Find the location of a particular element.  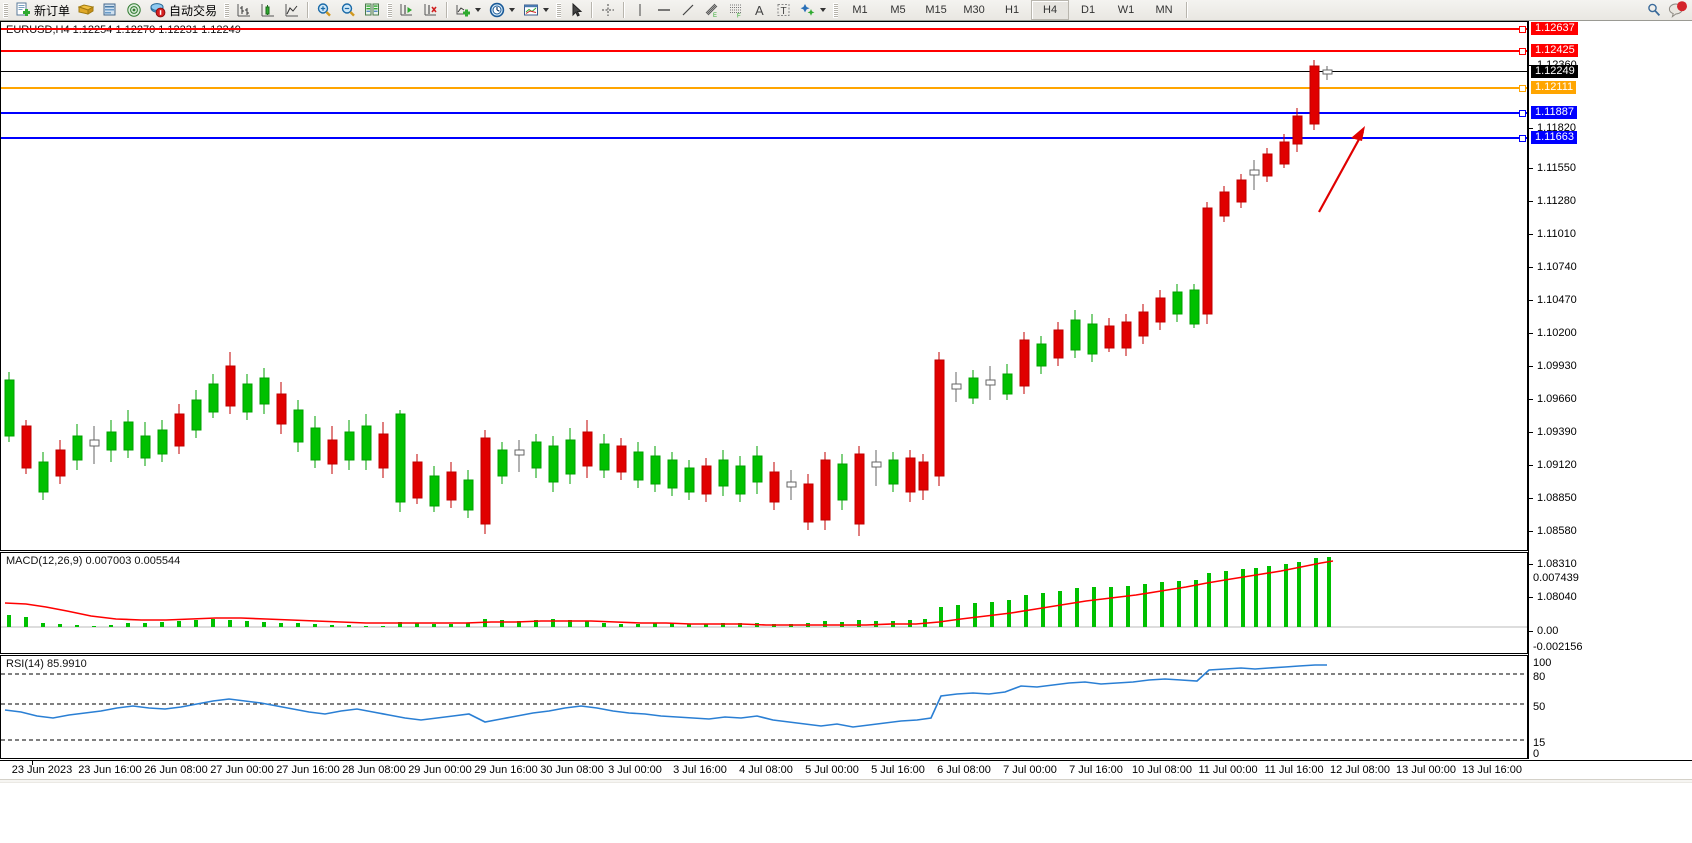

price-label-pending-order: 1.12111 is located at coordinates (1554, 87).